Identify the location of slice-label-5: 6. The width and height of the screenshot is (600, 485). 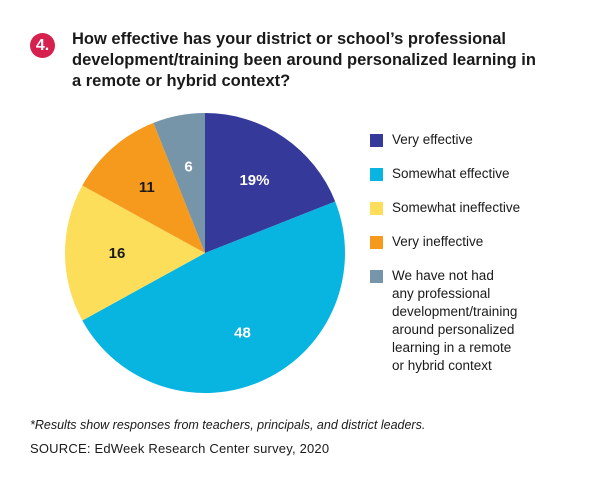
(188, 167).